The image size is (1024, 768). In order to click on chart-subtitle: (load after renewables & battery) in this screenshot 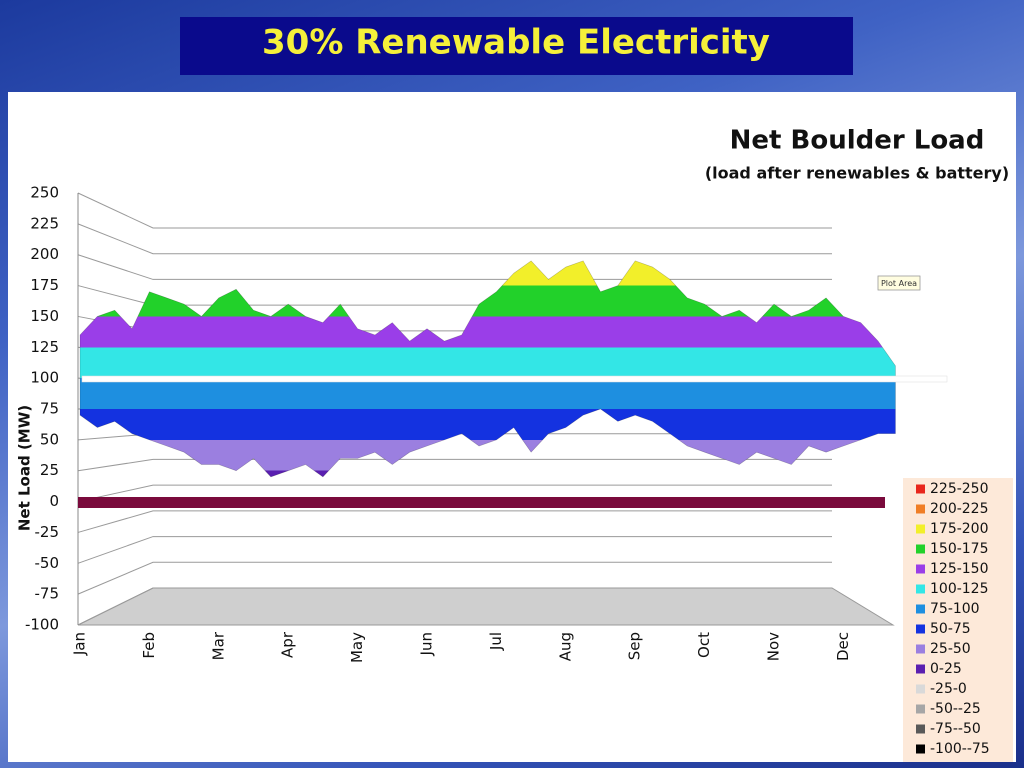, I will do `click(857, 173)`.